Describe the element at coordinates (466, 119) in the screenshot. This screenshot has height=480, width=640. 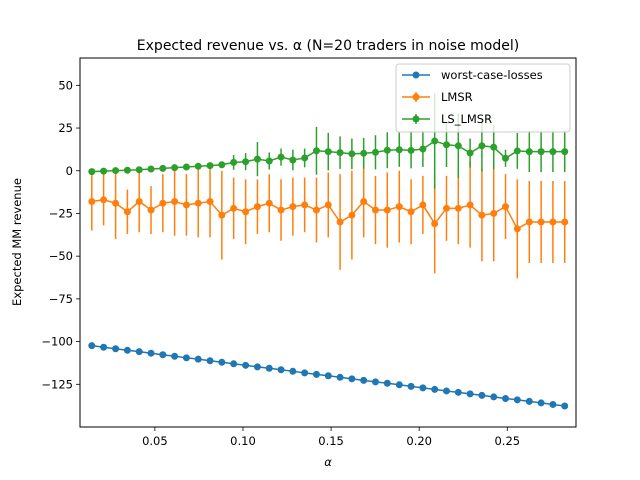
I see `legend-label: LS_LMSR` at that location.